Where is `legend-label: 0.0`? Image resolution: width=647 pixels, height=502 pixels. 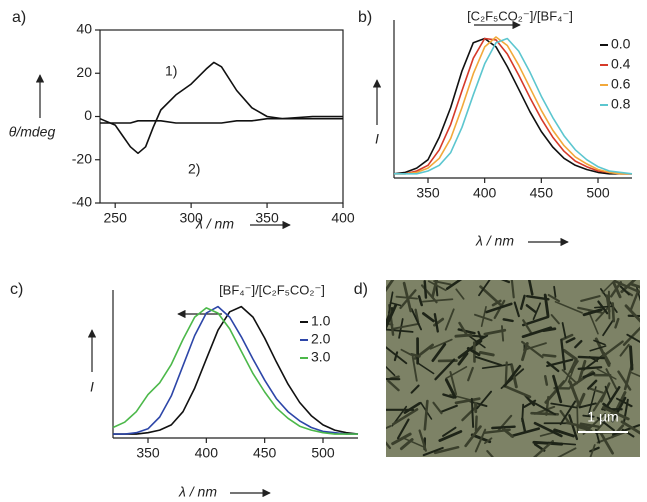 legend-label: 0.0 is located at coordinates (621, 44).